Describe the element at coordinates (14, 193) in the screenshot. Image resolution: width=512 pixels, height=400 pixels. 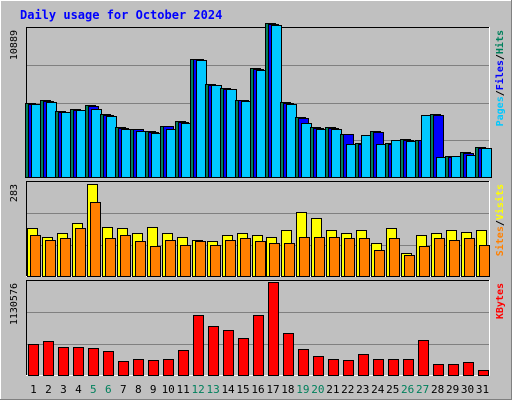
I see `axis-max-label: 283` at that location.